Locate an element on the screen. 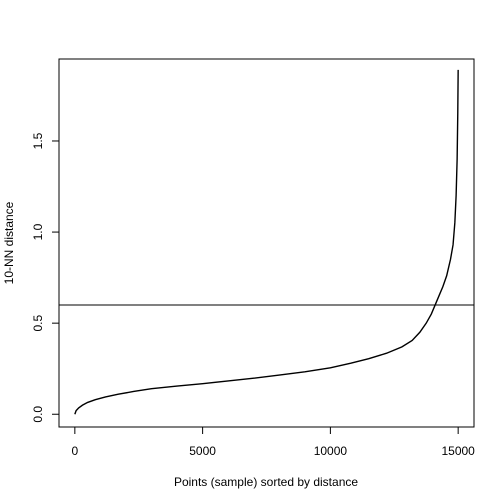 The height and width of the screenshot is (504, 504). x-axis: 0 5000 10000 15000 is located at coordinates (273, 442).